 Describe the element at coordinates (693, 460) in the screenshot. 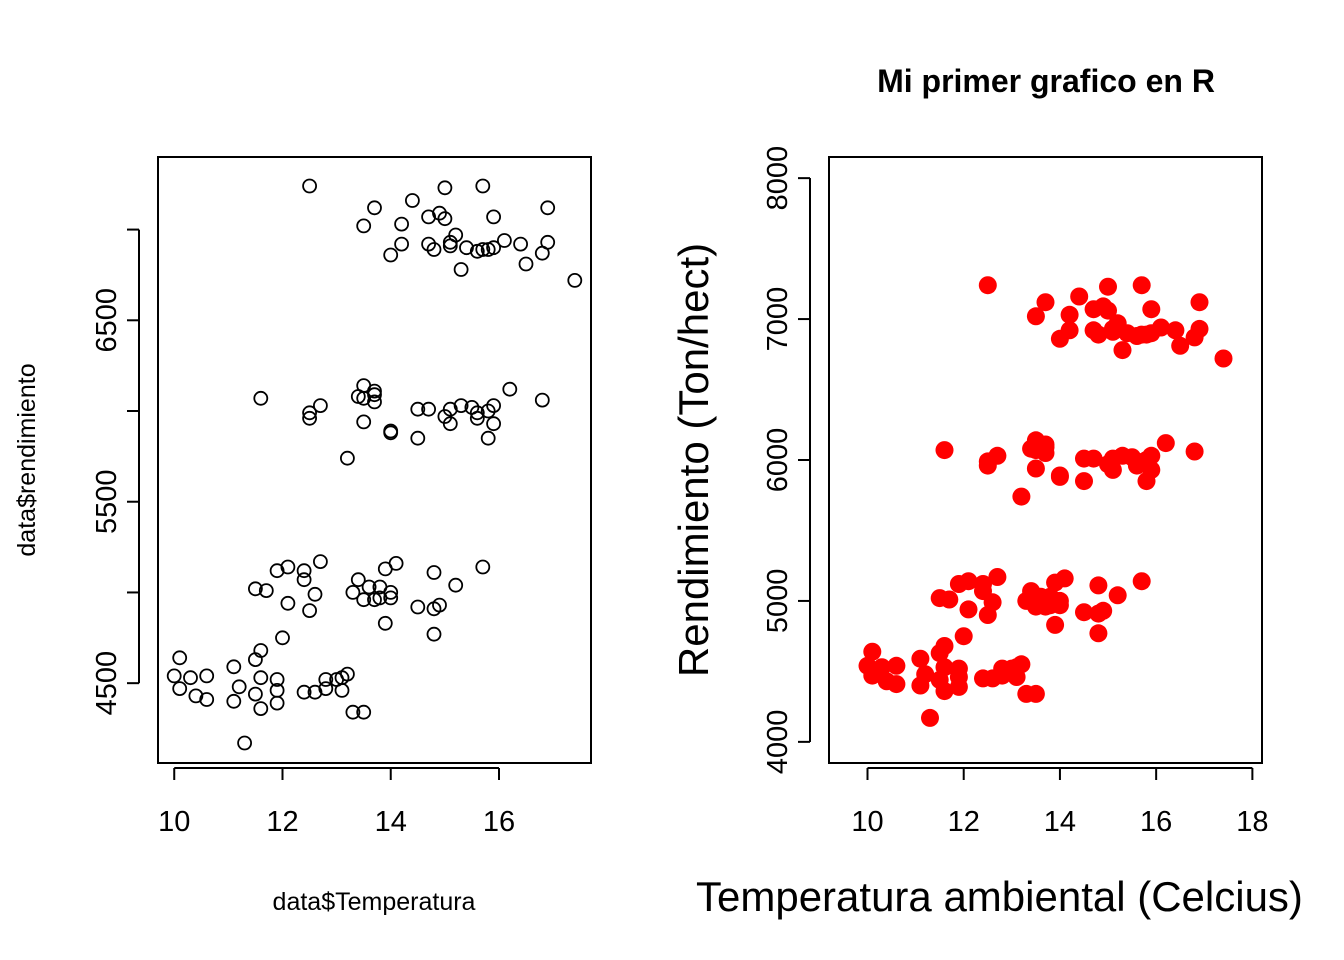

I see `y-axis-label: Rendimiento (Ton/hect)` at that location.